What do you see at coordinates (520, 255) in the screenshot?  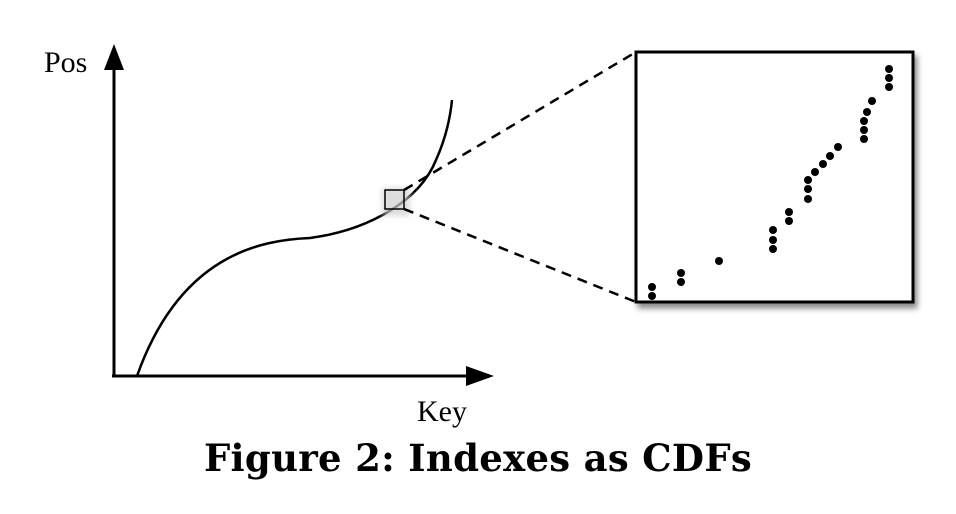 I see `zoom-connector-bottom` at bounding box center [520, 255].